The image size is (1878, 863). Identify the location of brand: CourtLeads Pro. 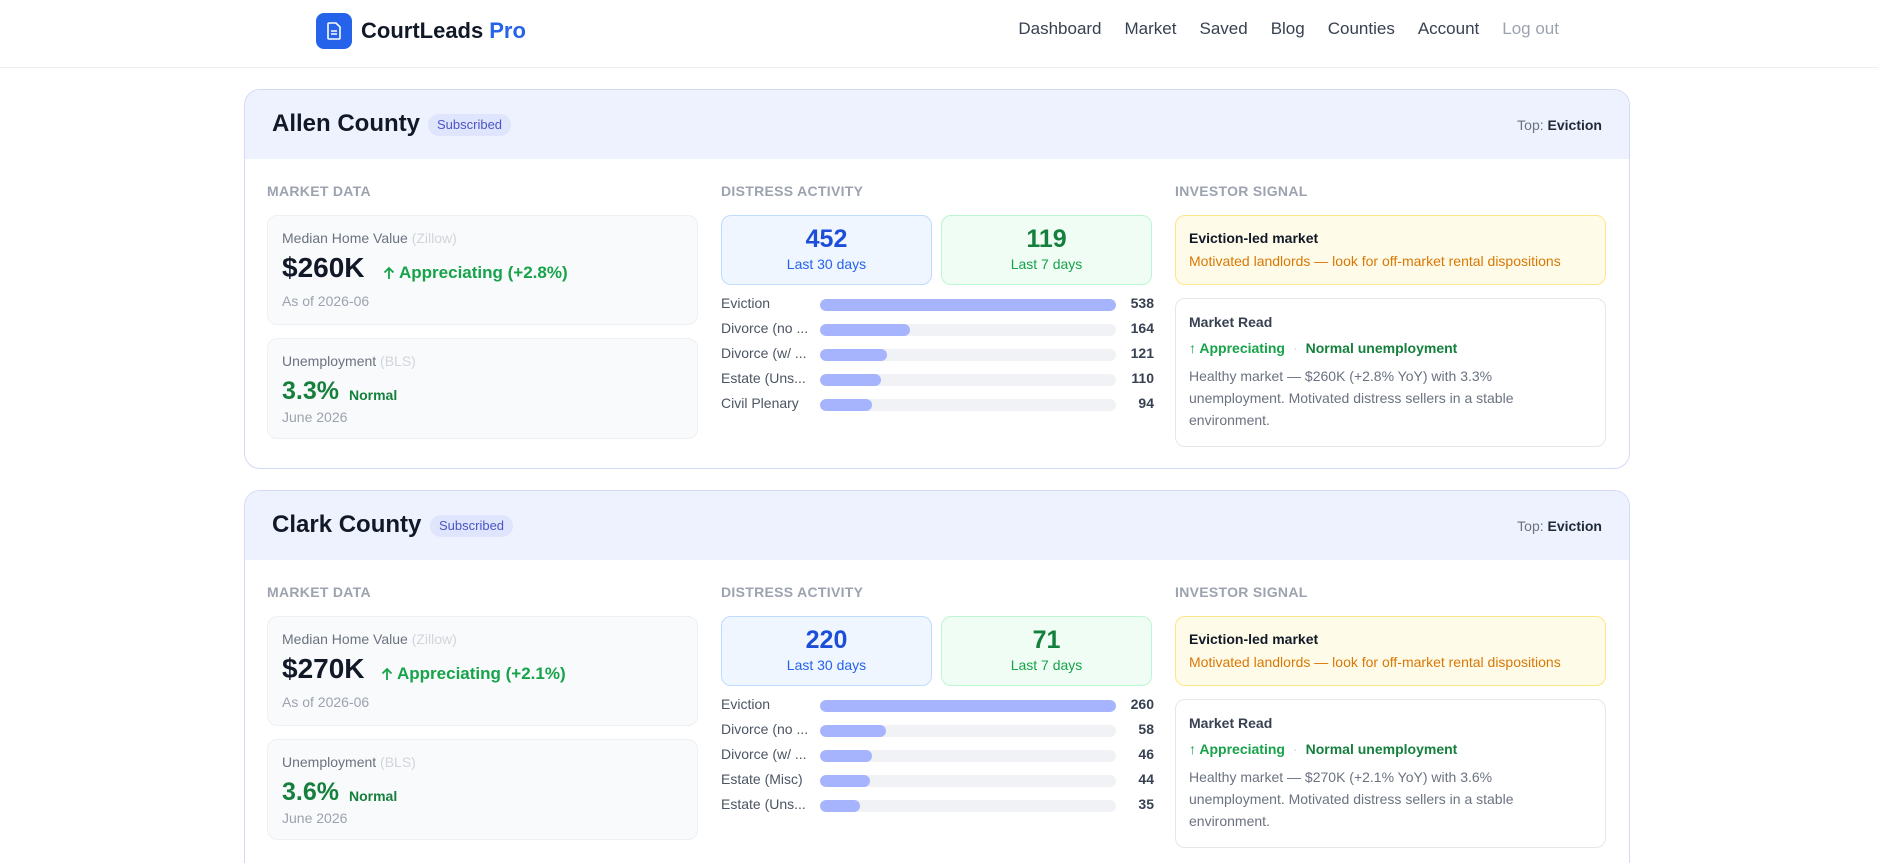
(421, 31).